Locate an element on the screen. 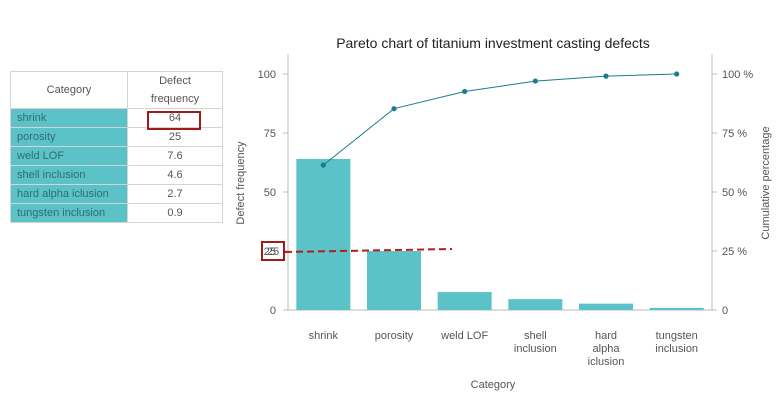 The image size is (776, 401). y2-tick-label: 50 % is located at coordinates (734, 193).